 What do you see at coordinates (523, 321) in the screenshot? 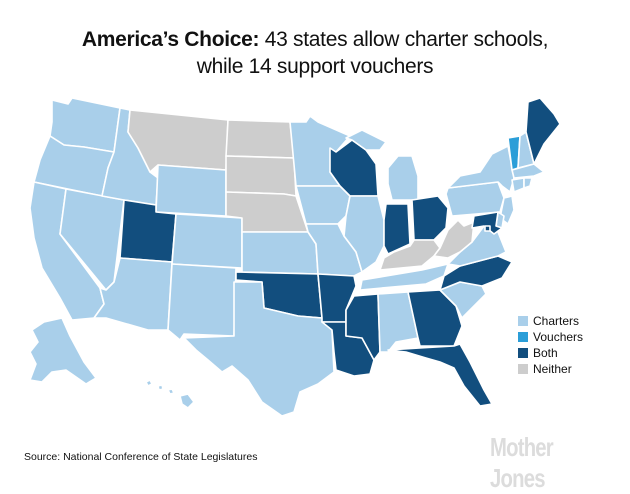
I see `legend-swatch-charters` at bounding box center [523, 321].